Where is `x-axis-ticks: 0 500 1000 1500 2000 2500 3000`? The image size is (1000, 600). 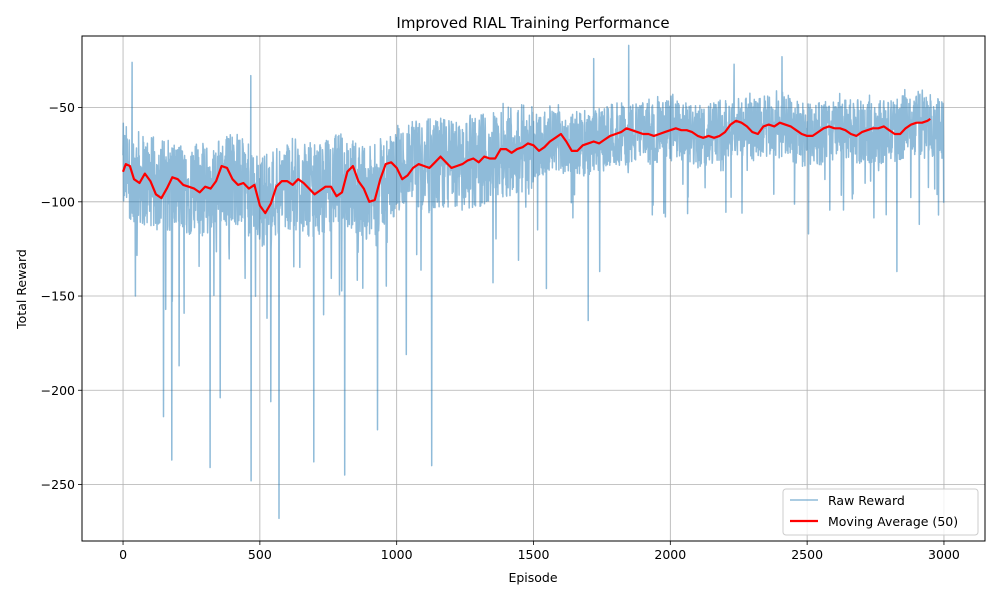
x-axis-ticks: 0 500 1000 1500 2000 2500 3000 is located at coordinates (539, 551).